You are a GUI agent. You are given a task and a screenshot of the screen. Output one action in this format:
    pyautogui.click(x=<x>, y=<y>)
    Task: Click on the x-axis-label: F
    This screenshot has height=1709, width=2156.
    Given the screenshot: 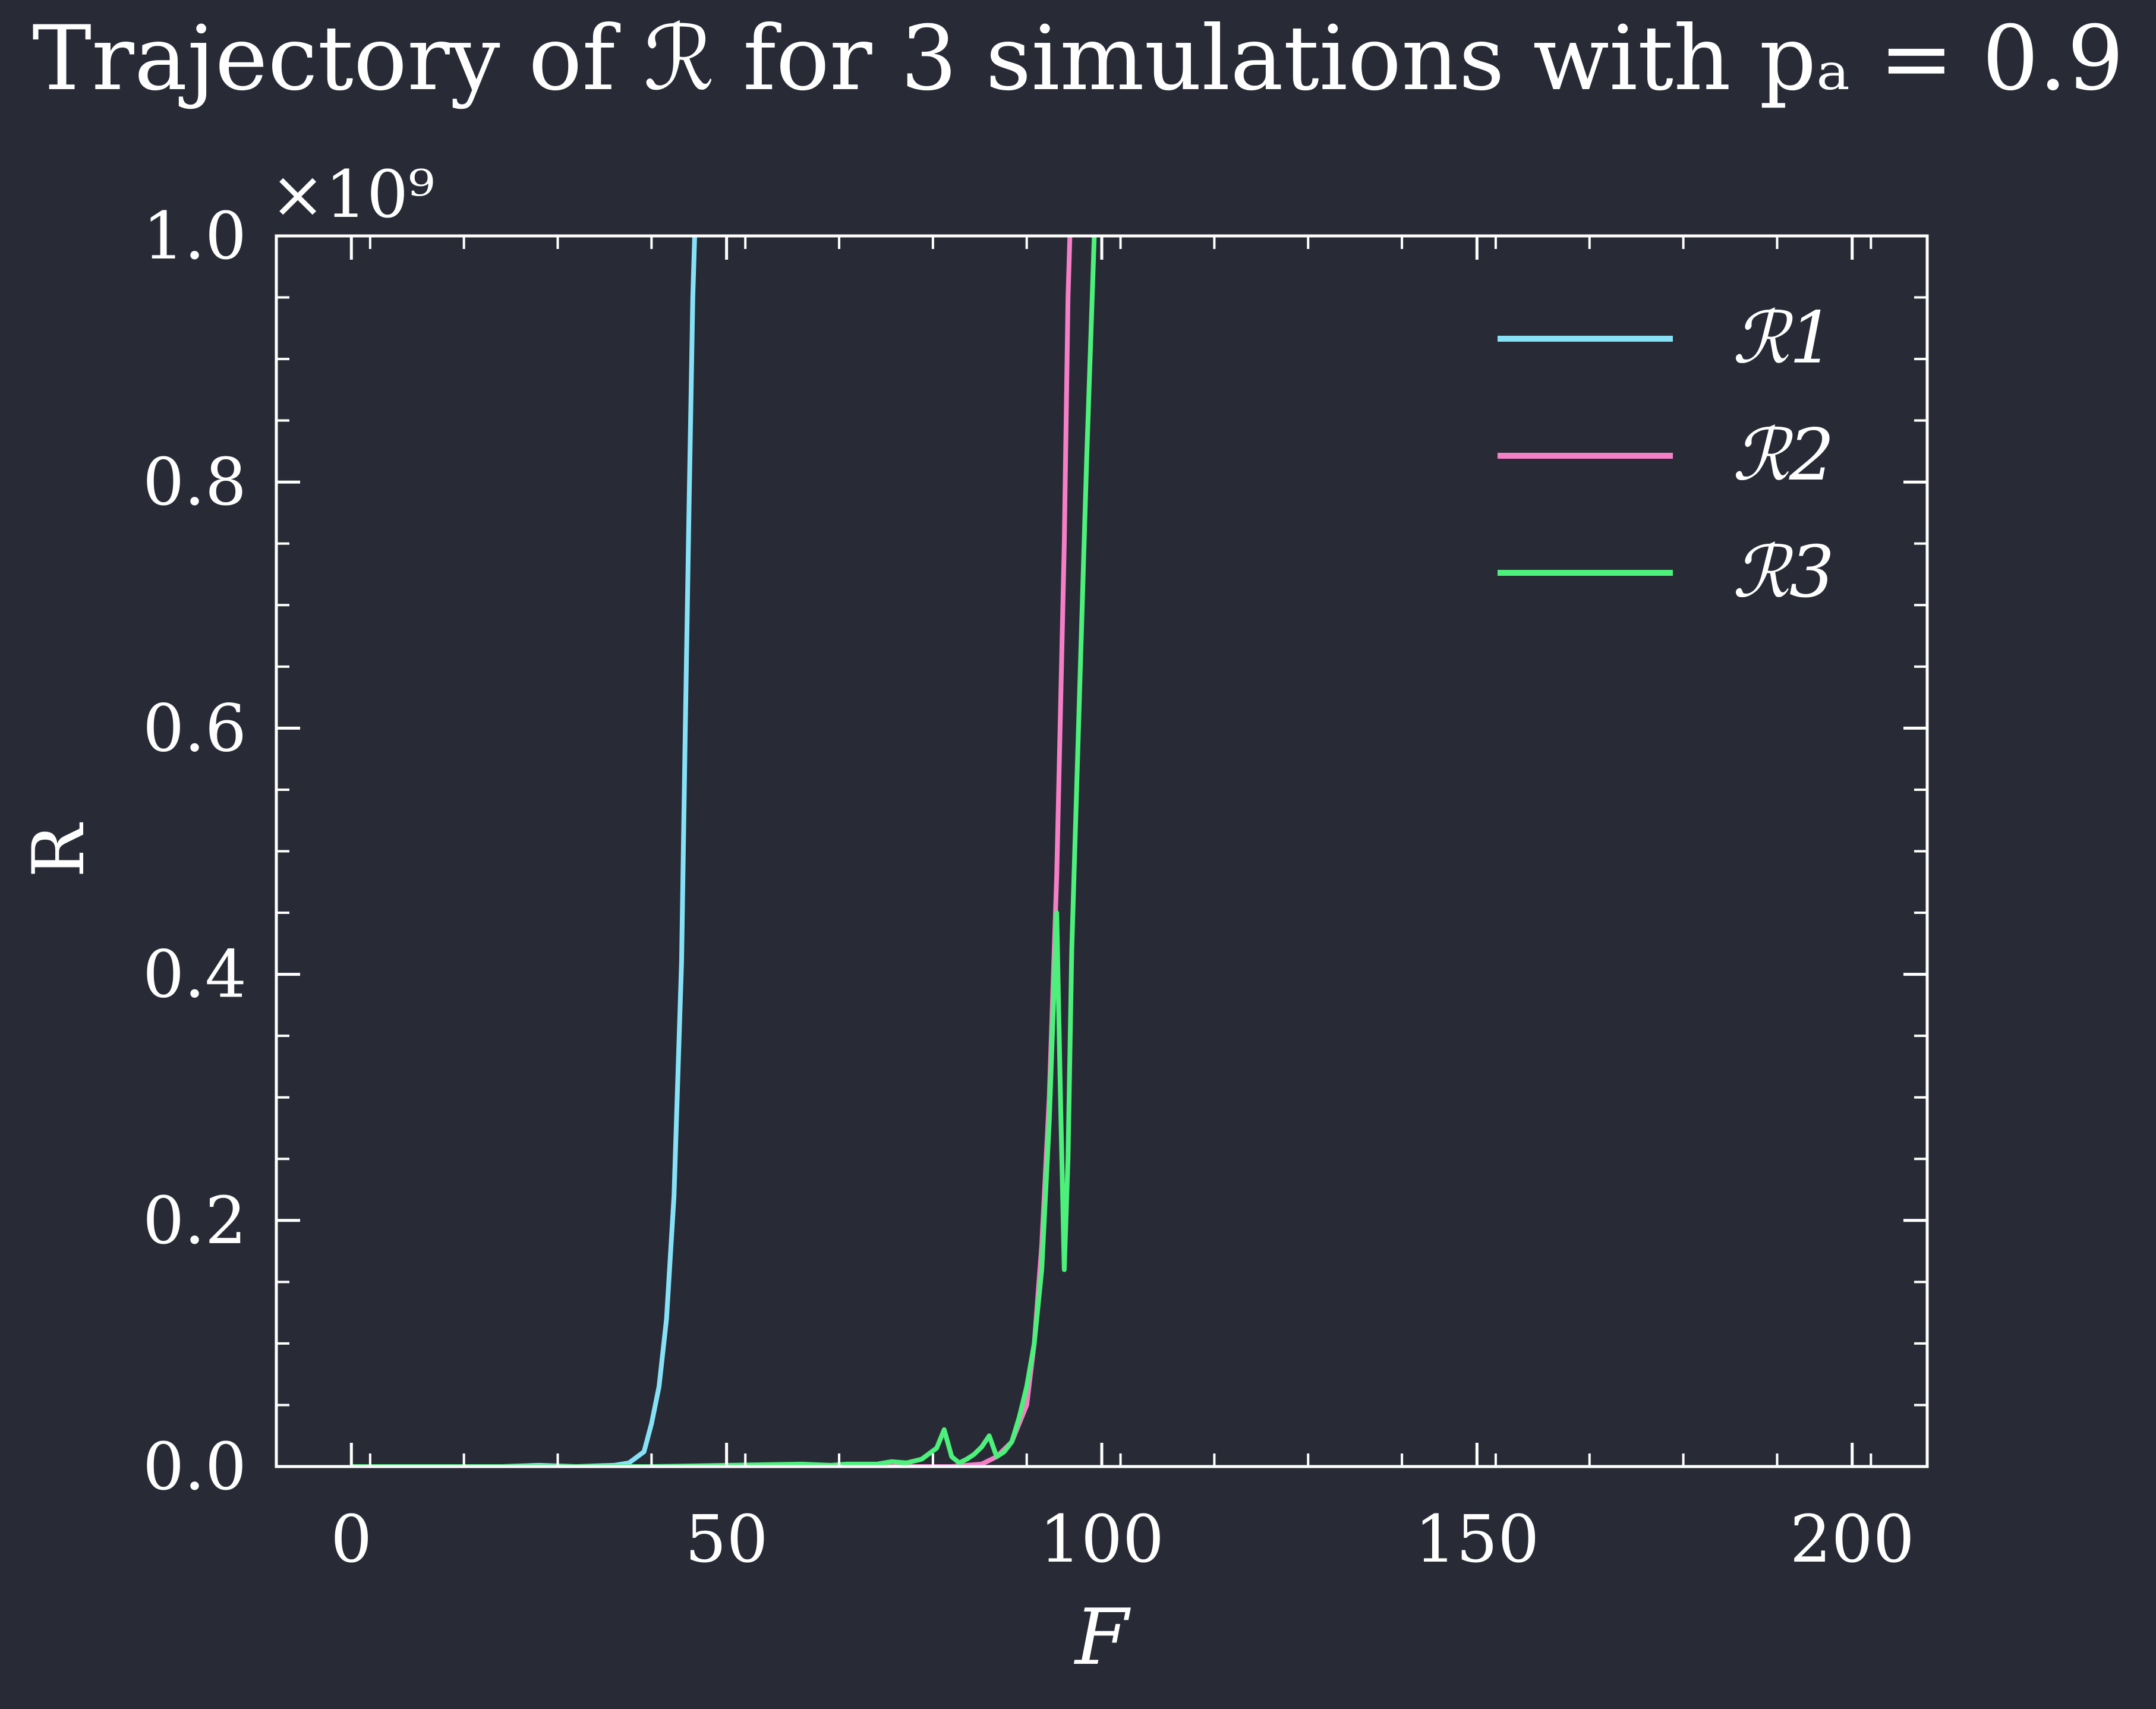 What is the action you would take?
    pyautogui.click(x=1102, y=1637)
    